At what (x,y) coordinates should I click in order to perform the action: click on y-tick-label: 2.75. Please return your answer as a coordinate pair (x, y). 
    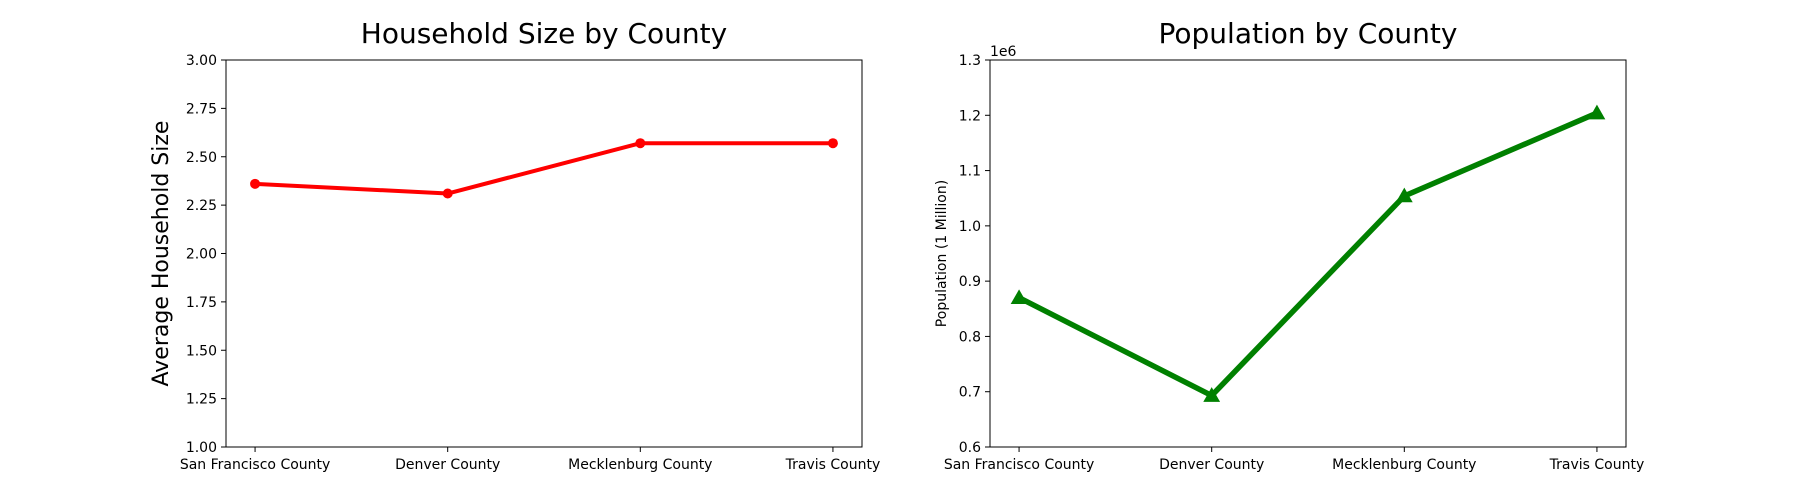
    Looking at the image, I should click on (201, 109).